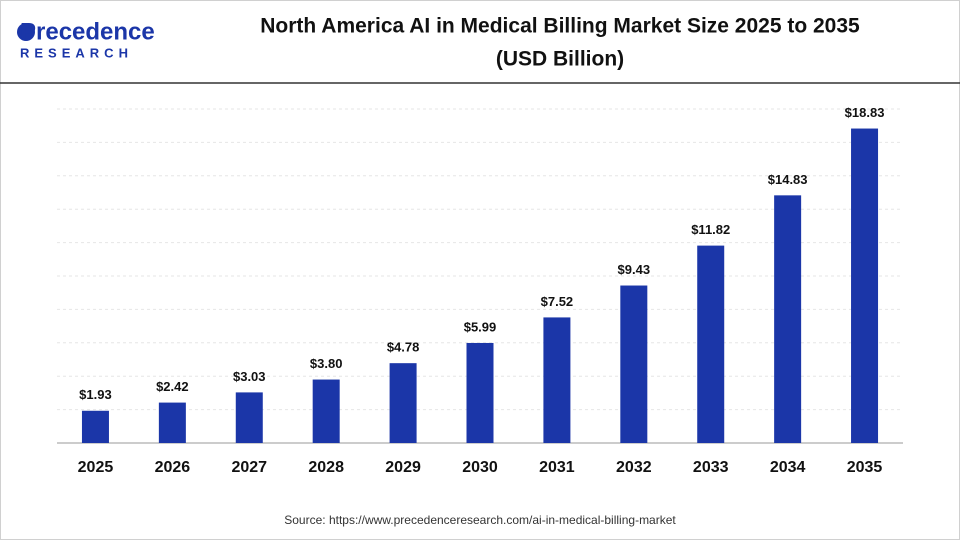  What do you see at coordinates (76, 52) in the screenshot?
I see `logo-tagline: RESEARCH` at bounding box center [76, 52].